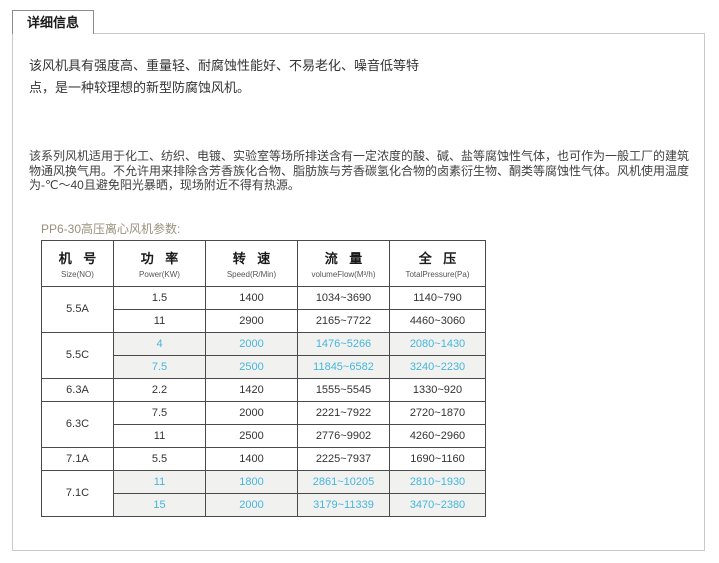 This screenshot has height=563, width=719. Describe the element at coordinates (159, 297) in the screenshot. I see `value-cell: 1.5` at that location.